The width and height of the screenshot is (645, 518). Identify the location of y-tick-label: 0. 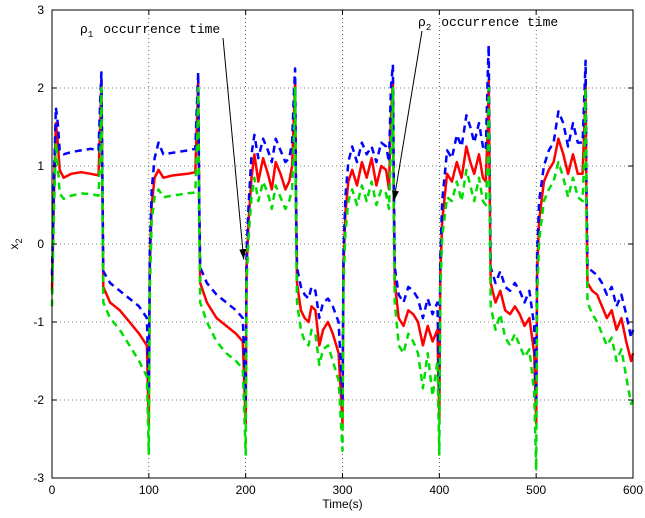
(40, 244).